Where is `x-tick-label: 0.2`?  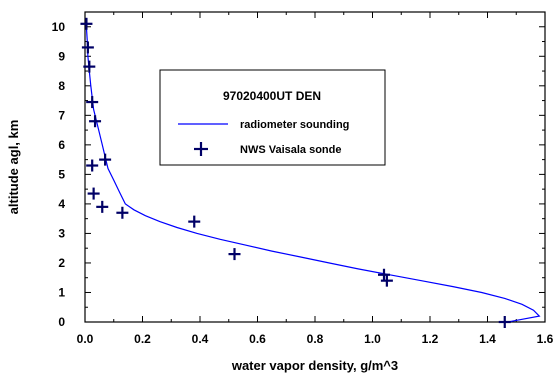 x-tick-label: 0.2 is located at coordinates (142, 339).